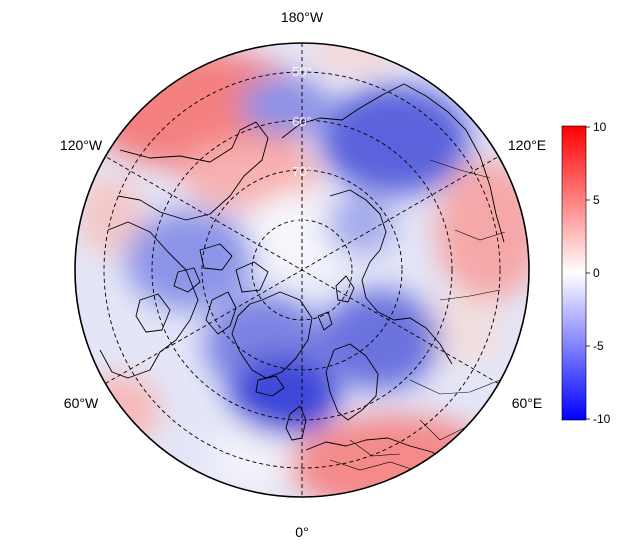 This screenshot has width=625, height=552. What do you see at coordinates (596, 273) in the screenshot?
I see `colorbar-tick-label-0: 0` at bounding box center [596, 273].